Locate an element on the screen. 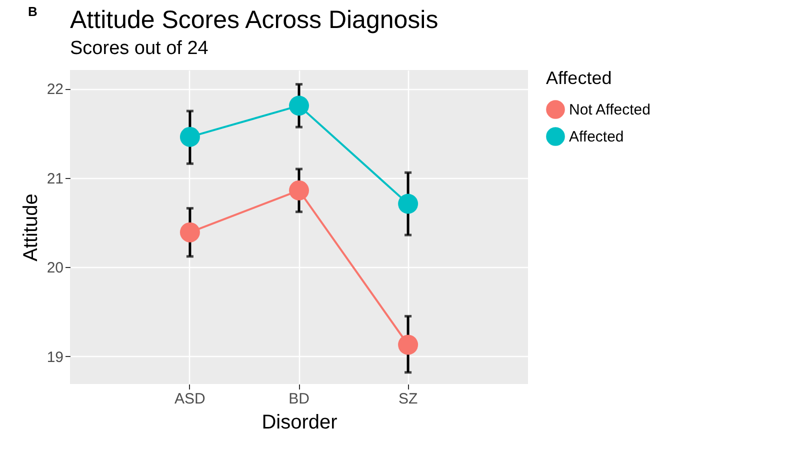  legend-label: Affected is located at coordinates (596, 137).